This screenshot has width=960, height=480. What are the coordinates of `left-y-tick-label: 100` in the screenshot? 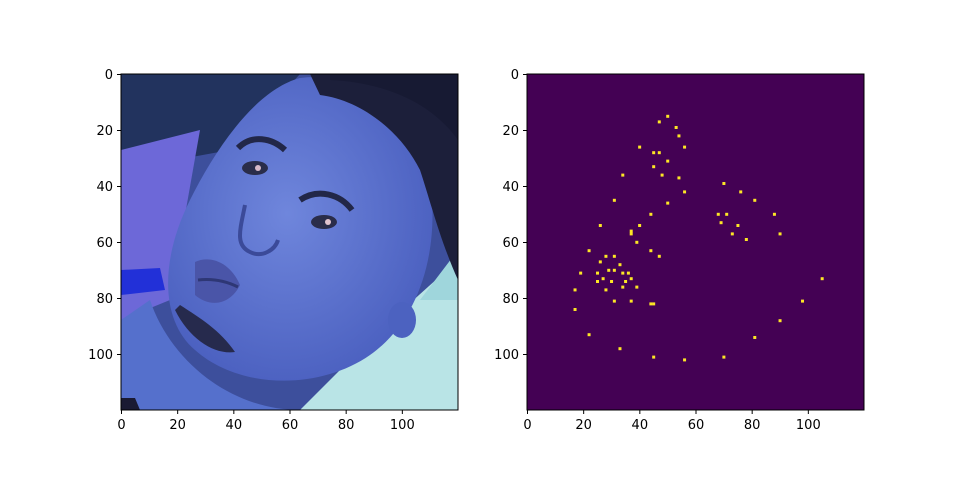 It's located at (100, 355).